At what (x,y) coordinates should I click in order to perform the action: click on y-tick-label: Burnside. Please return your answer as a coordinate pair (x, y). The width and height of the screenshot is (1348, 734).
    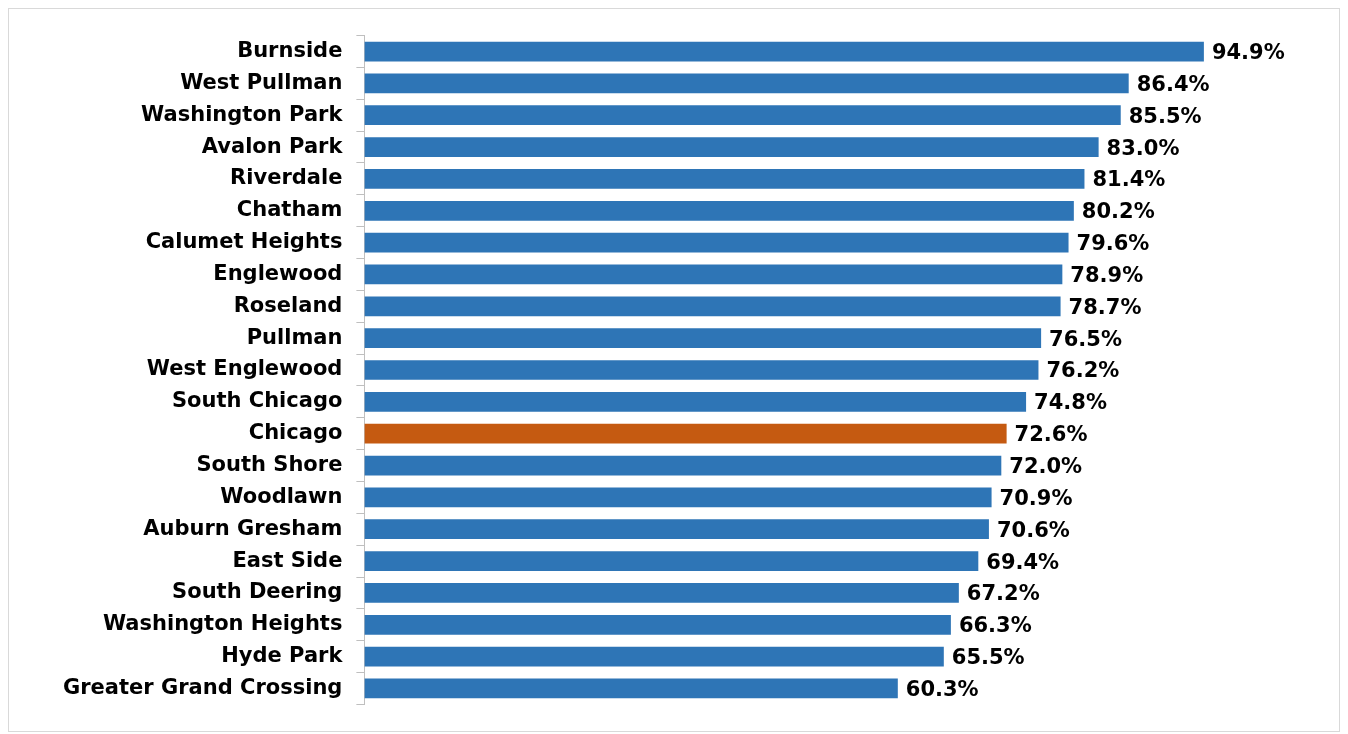
    Looking at the image, I should click on (290, 49).